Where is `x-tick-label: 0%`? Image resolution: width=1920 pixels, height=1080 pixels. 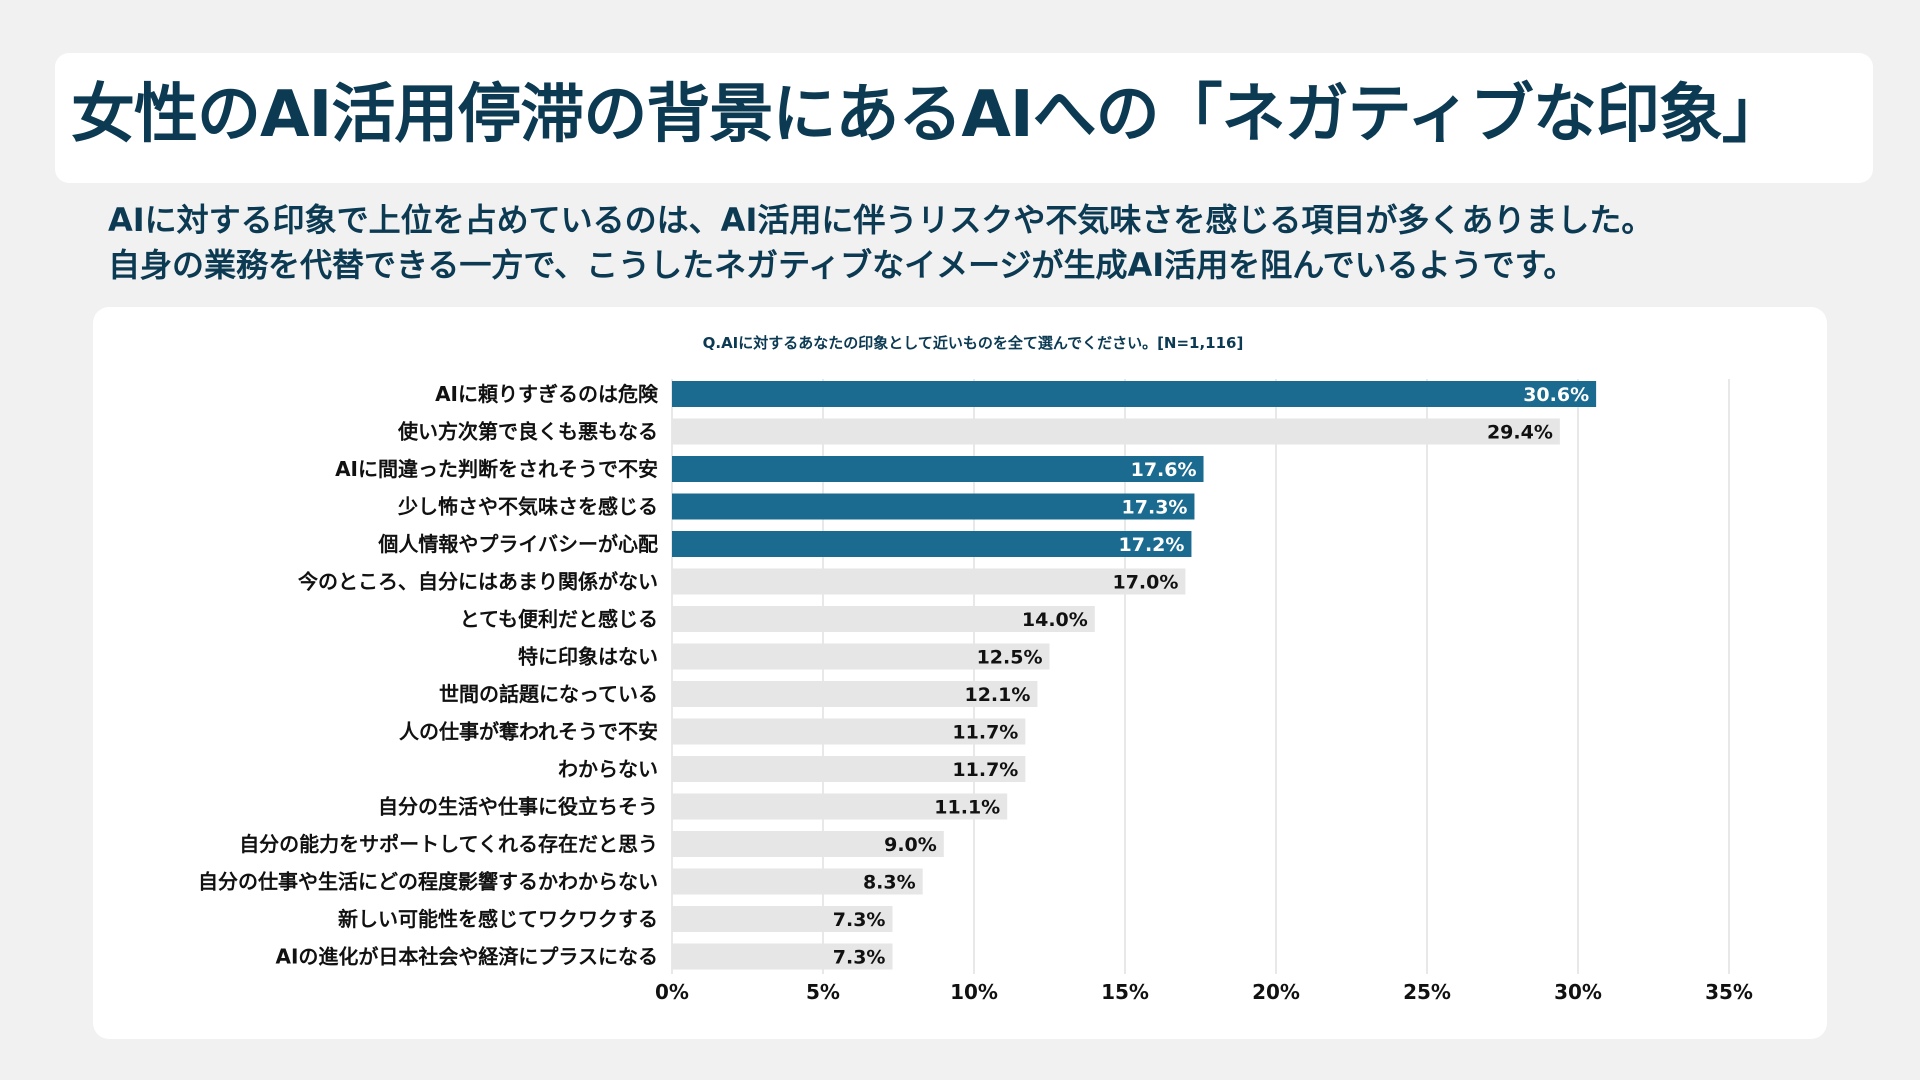
x-tick-label: 0% is located at coordinates (672, 992).